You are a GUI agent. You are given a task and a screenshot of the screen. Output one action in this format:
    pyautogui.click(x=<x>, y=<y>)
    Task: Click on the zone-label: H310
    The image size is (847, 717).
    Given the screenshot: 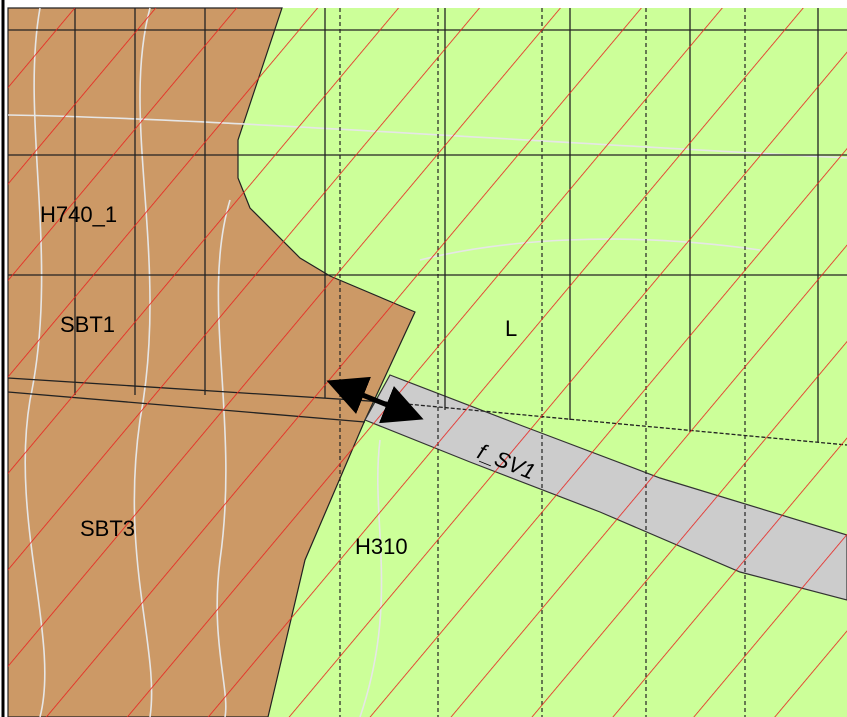 What is the action you would take?
    pyautogui.click(x=381, y=546)
    